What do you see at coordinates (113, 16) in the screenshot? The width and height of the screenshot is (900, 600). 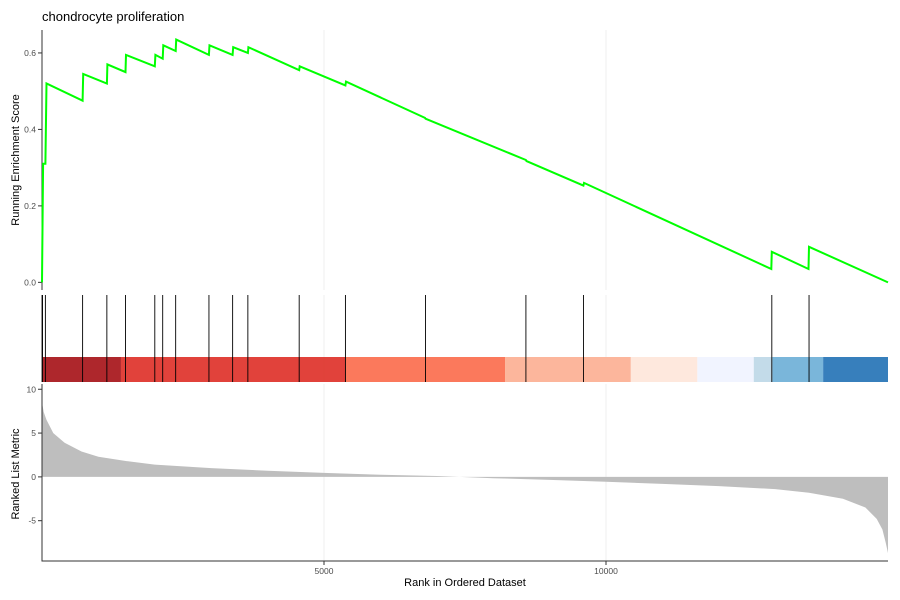 I see `chart-title: chondrocyte proliferation` at bounding box center [113, 16].